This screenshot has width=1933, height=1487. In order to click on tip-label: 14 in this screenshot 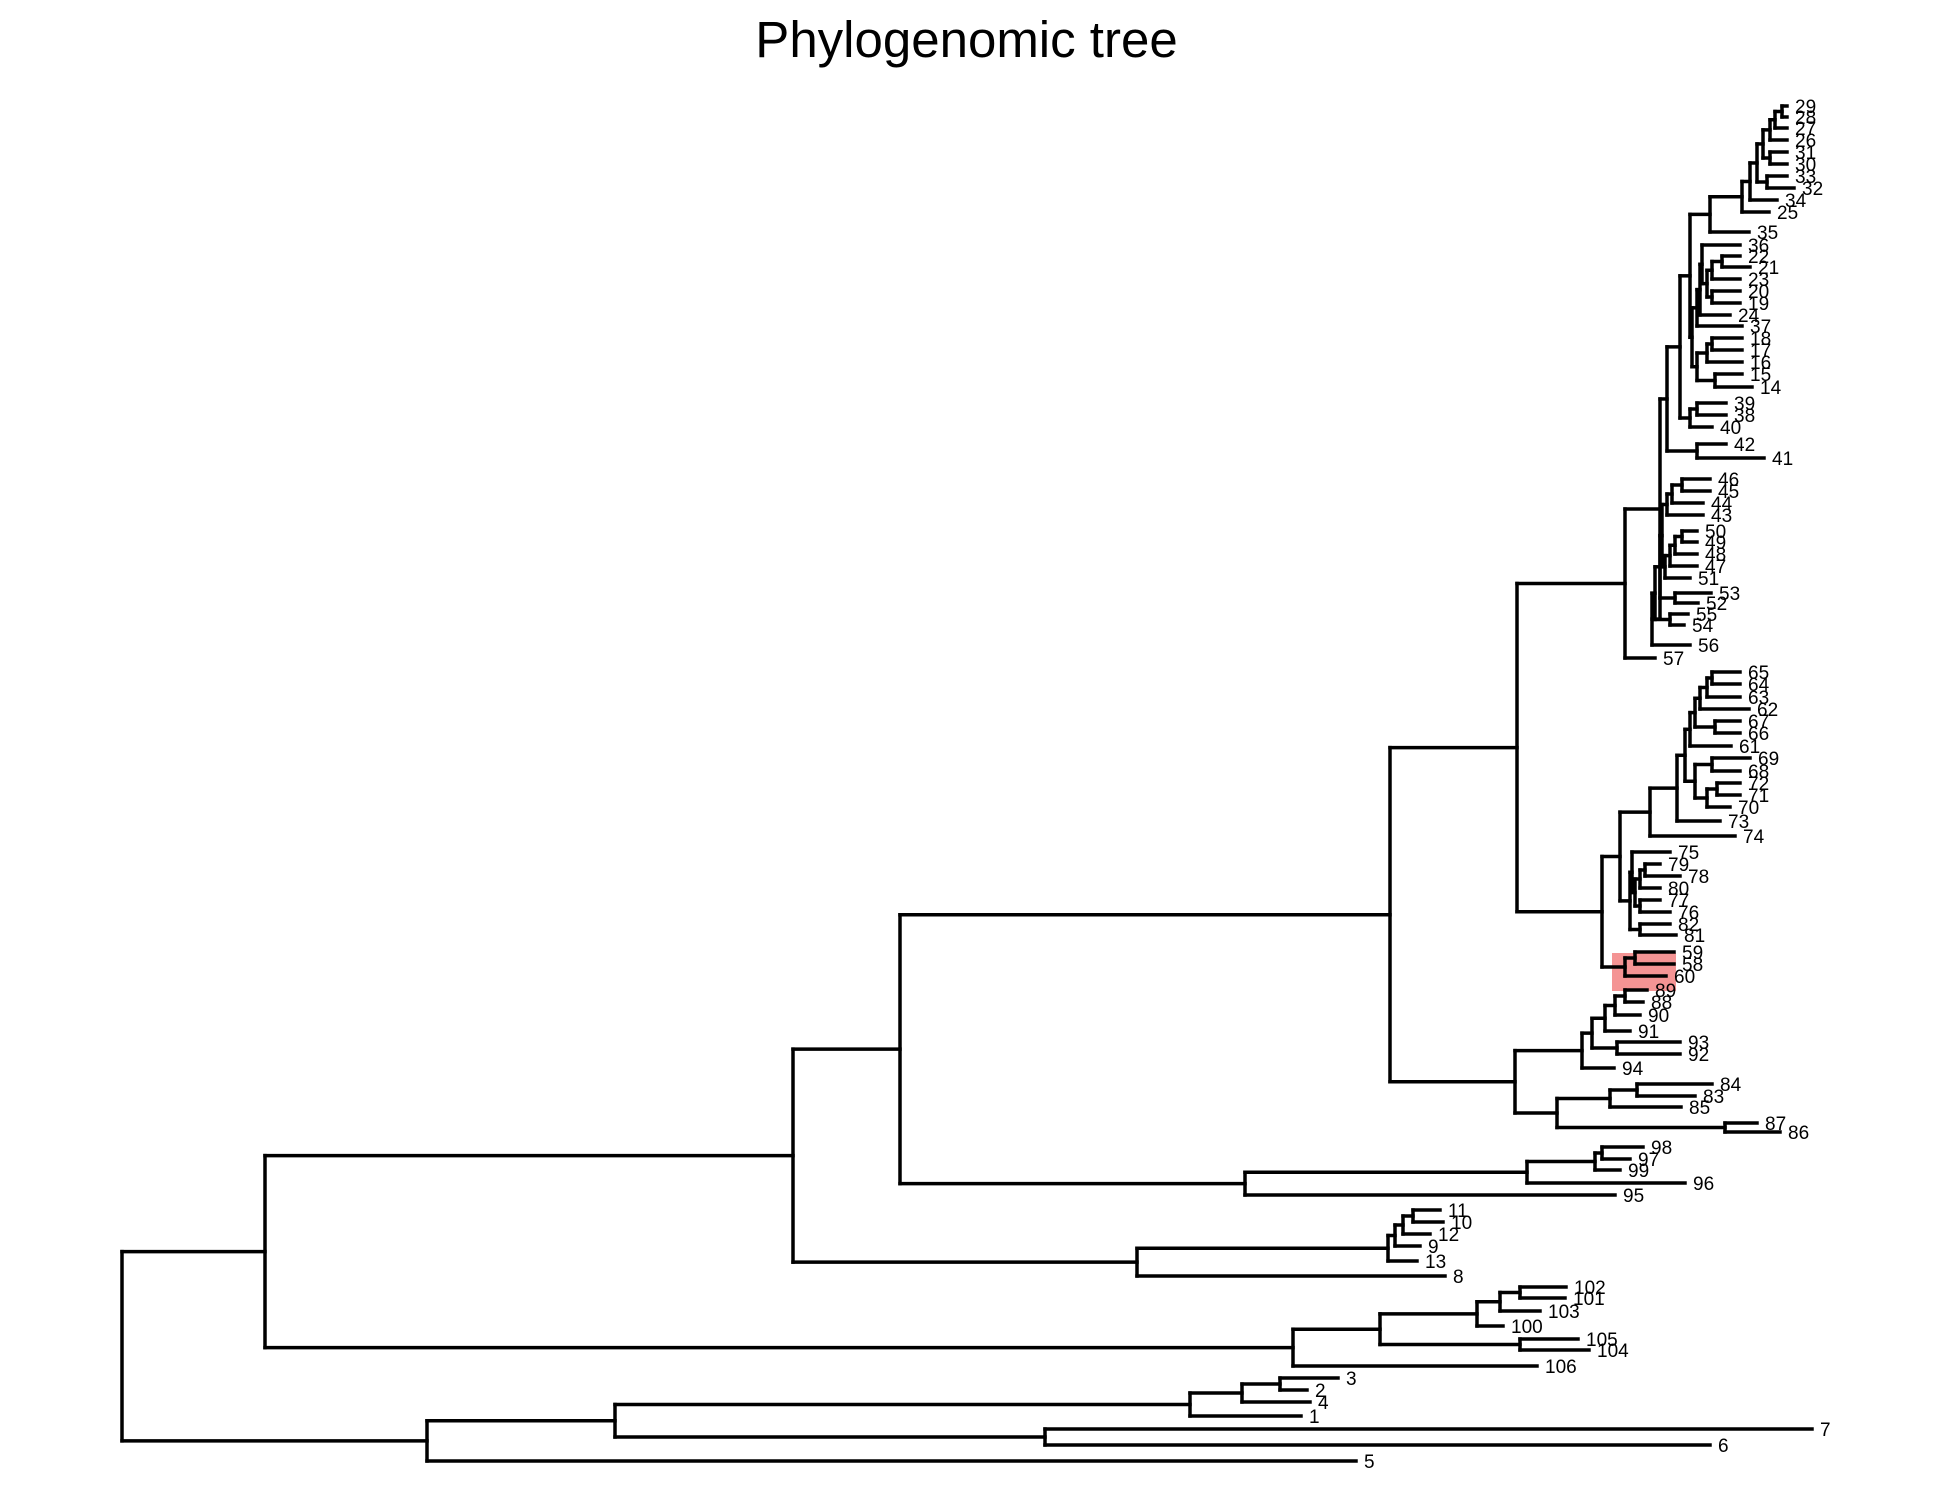, I will do `click(1771, 388)`.